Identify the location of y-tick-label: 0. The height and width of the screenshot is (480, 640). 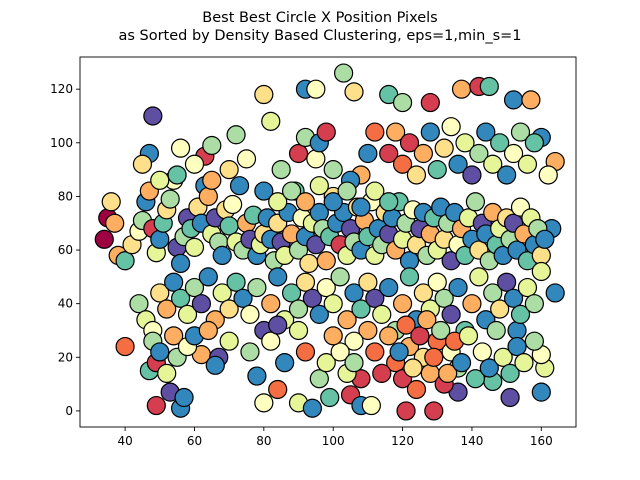
(69, 411).